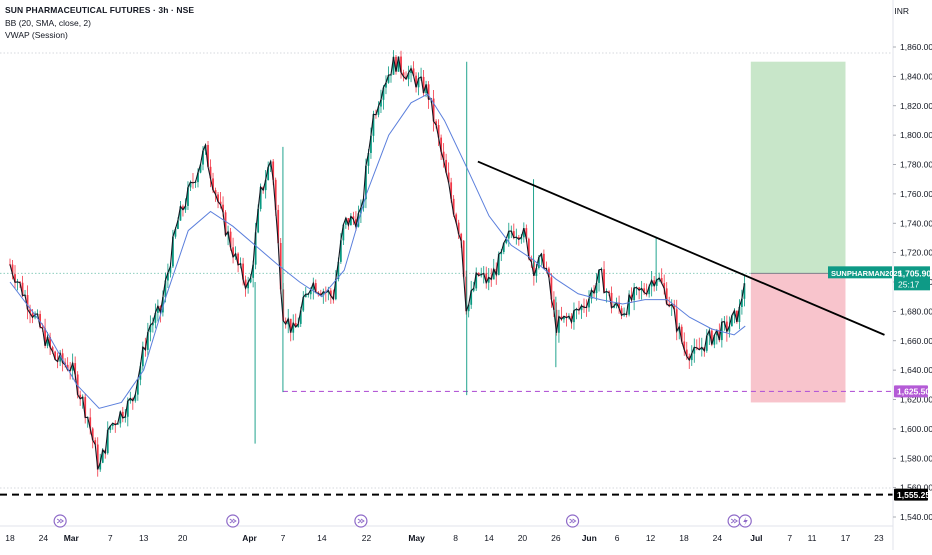 The width and height of the screenshot is (932, 555). I want to click on price-axis-label: 1,560.00, so click(916, 488).